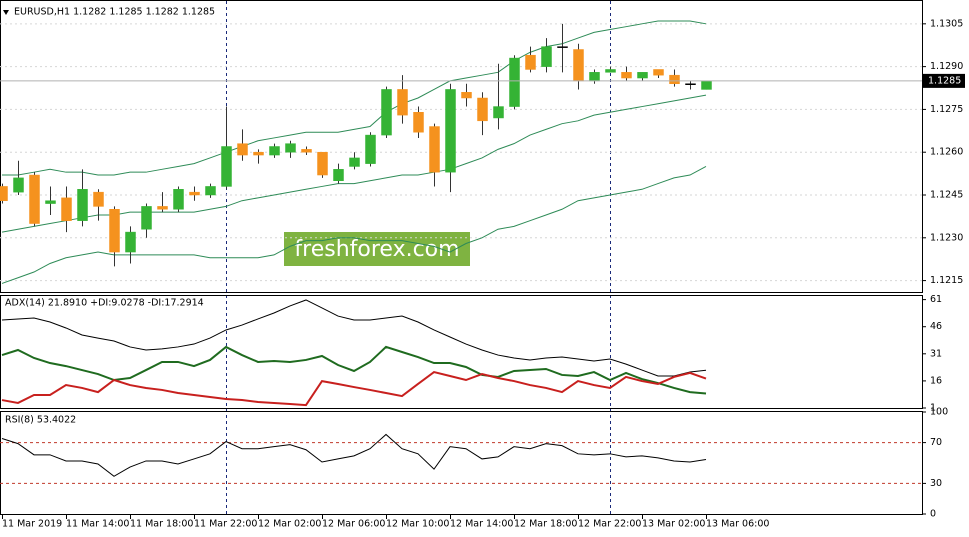 The width and height of the screenshot is (969, 537). I want to click on current-price-label: 1.1285, so click(944, 80).